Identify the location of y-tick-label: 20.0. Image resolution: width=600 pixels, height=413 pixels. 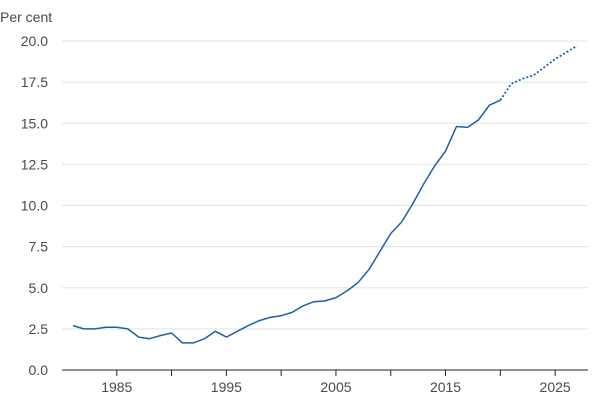
(34, 41).